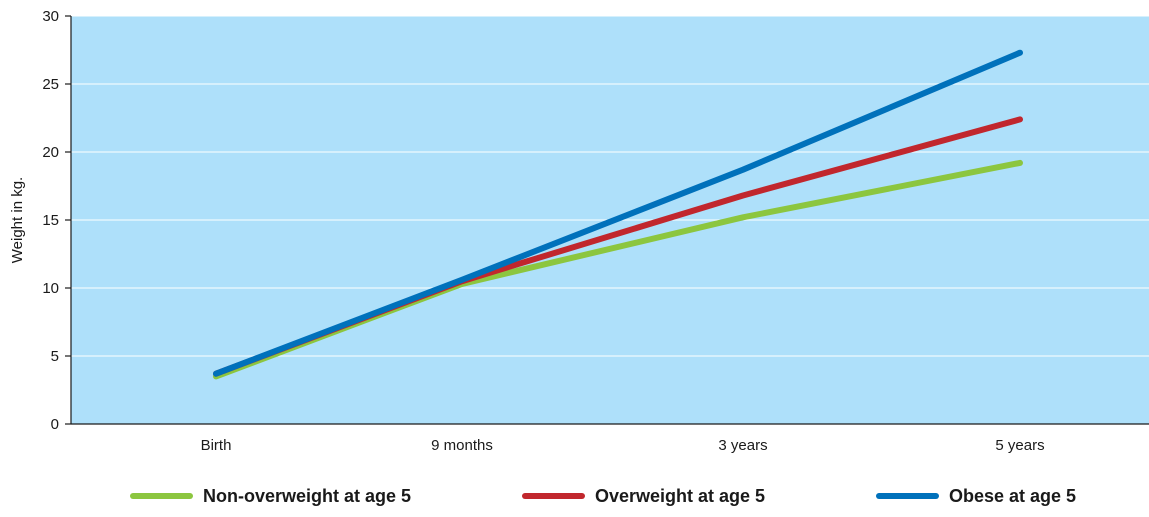 The height and width of the screenshot is (517, 1149). I want to click on legend-label: Non-overweight at age 5, so click(307, 496).